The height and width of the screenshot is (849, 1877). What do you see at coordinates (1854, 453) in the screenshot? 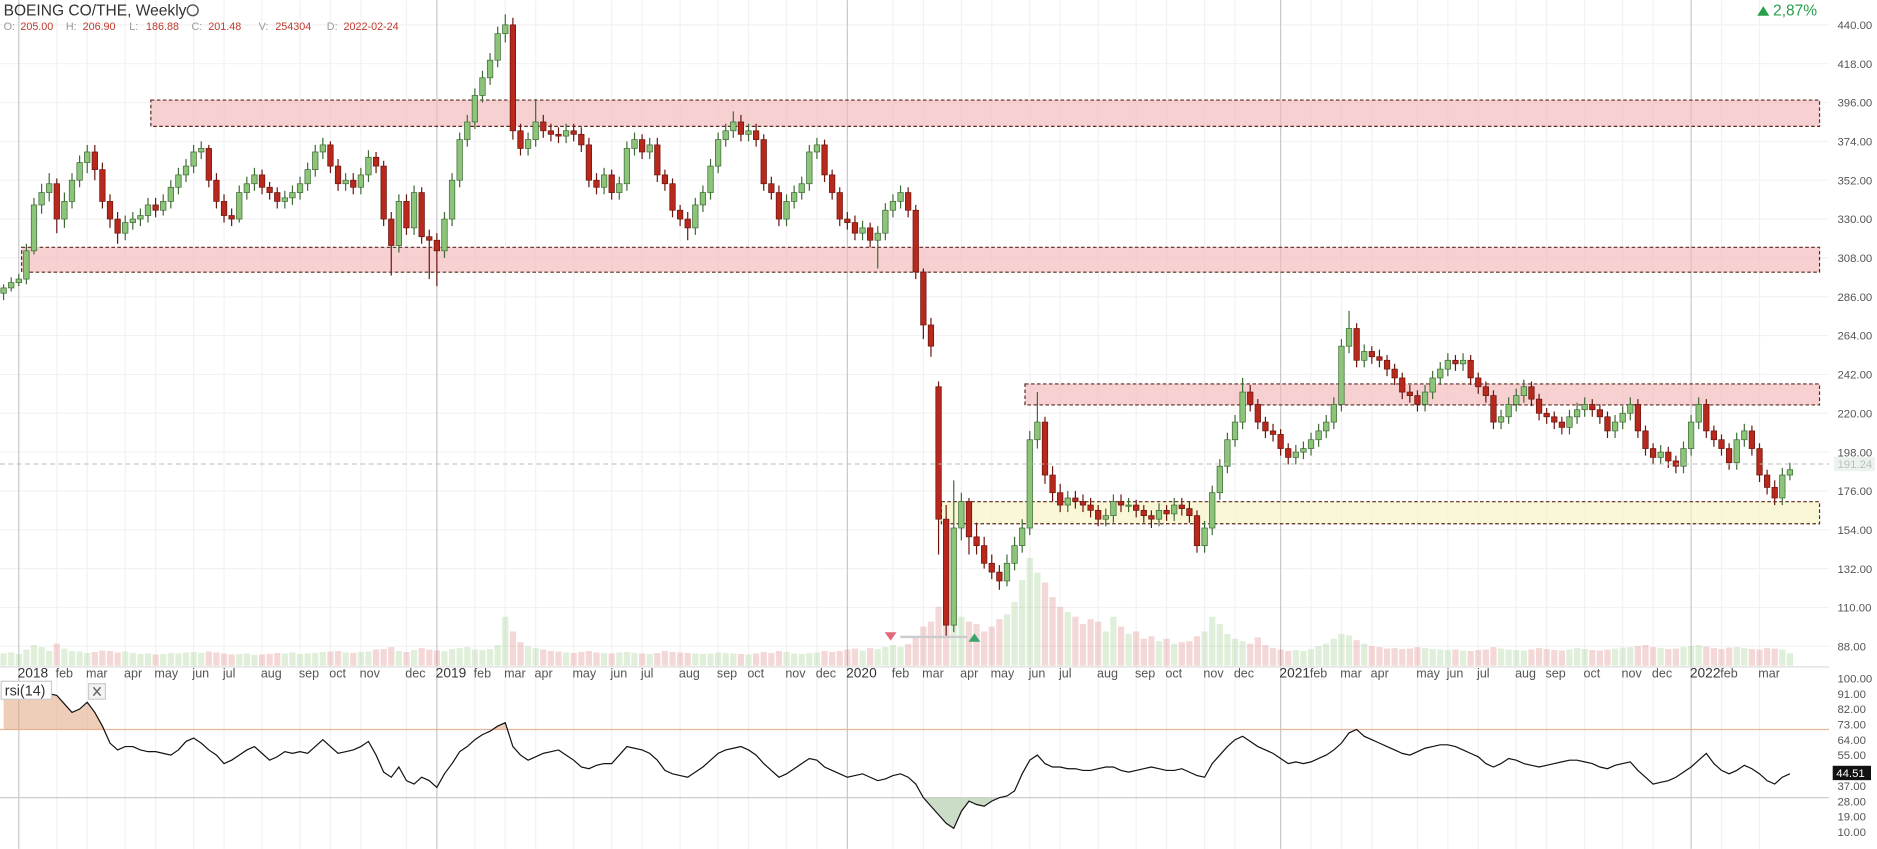
I see `y-tick-label: 198.00` at bounding box center [1854, 453].